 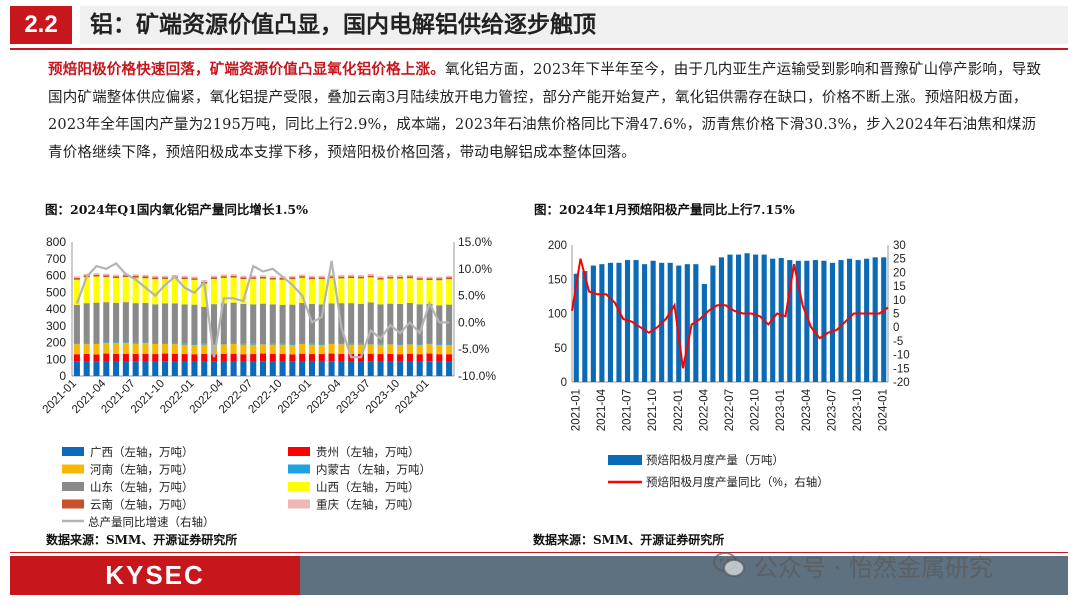 I want to click on x-tick-label: 2022-04, so click(x=704, y=409).